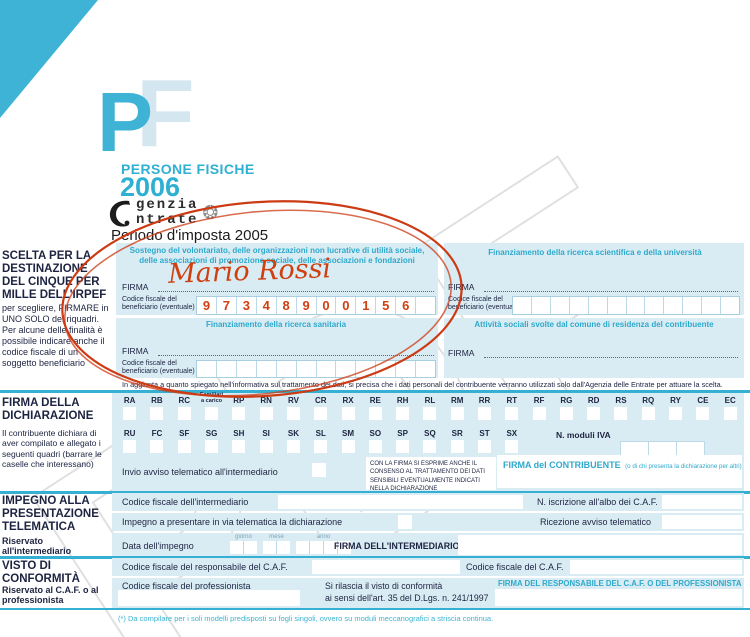 Image resolution: width=750 pixels, height=637 pixels. I want to click on codice-fiscale-cell: 8, so click(287, 305).